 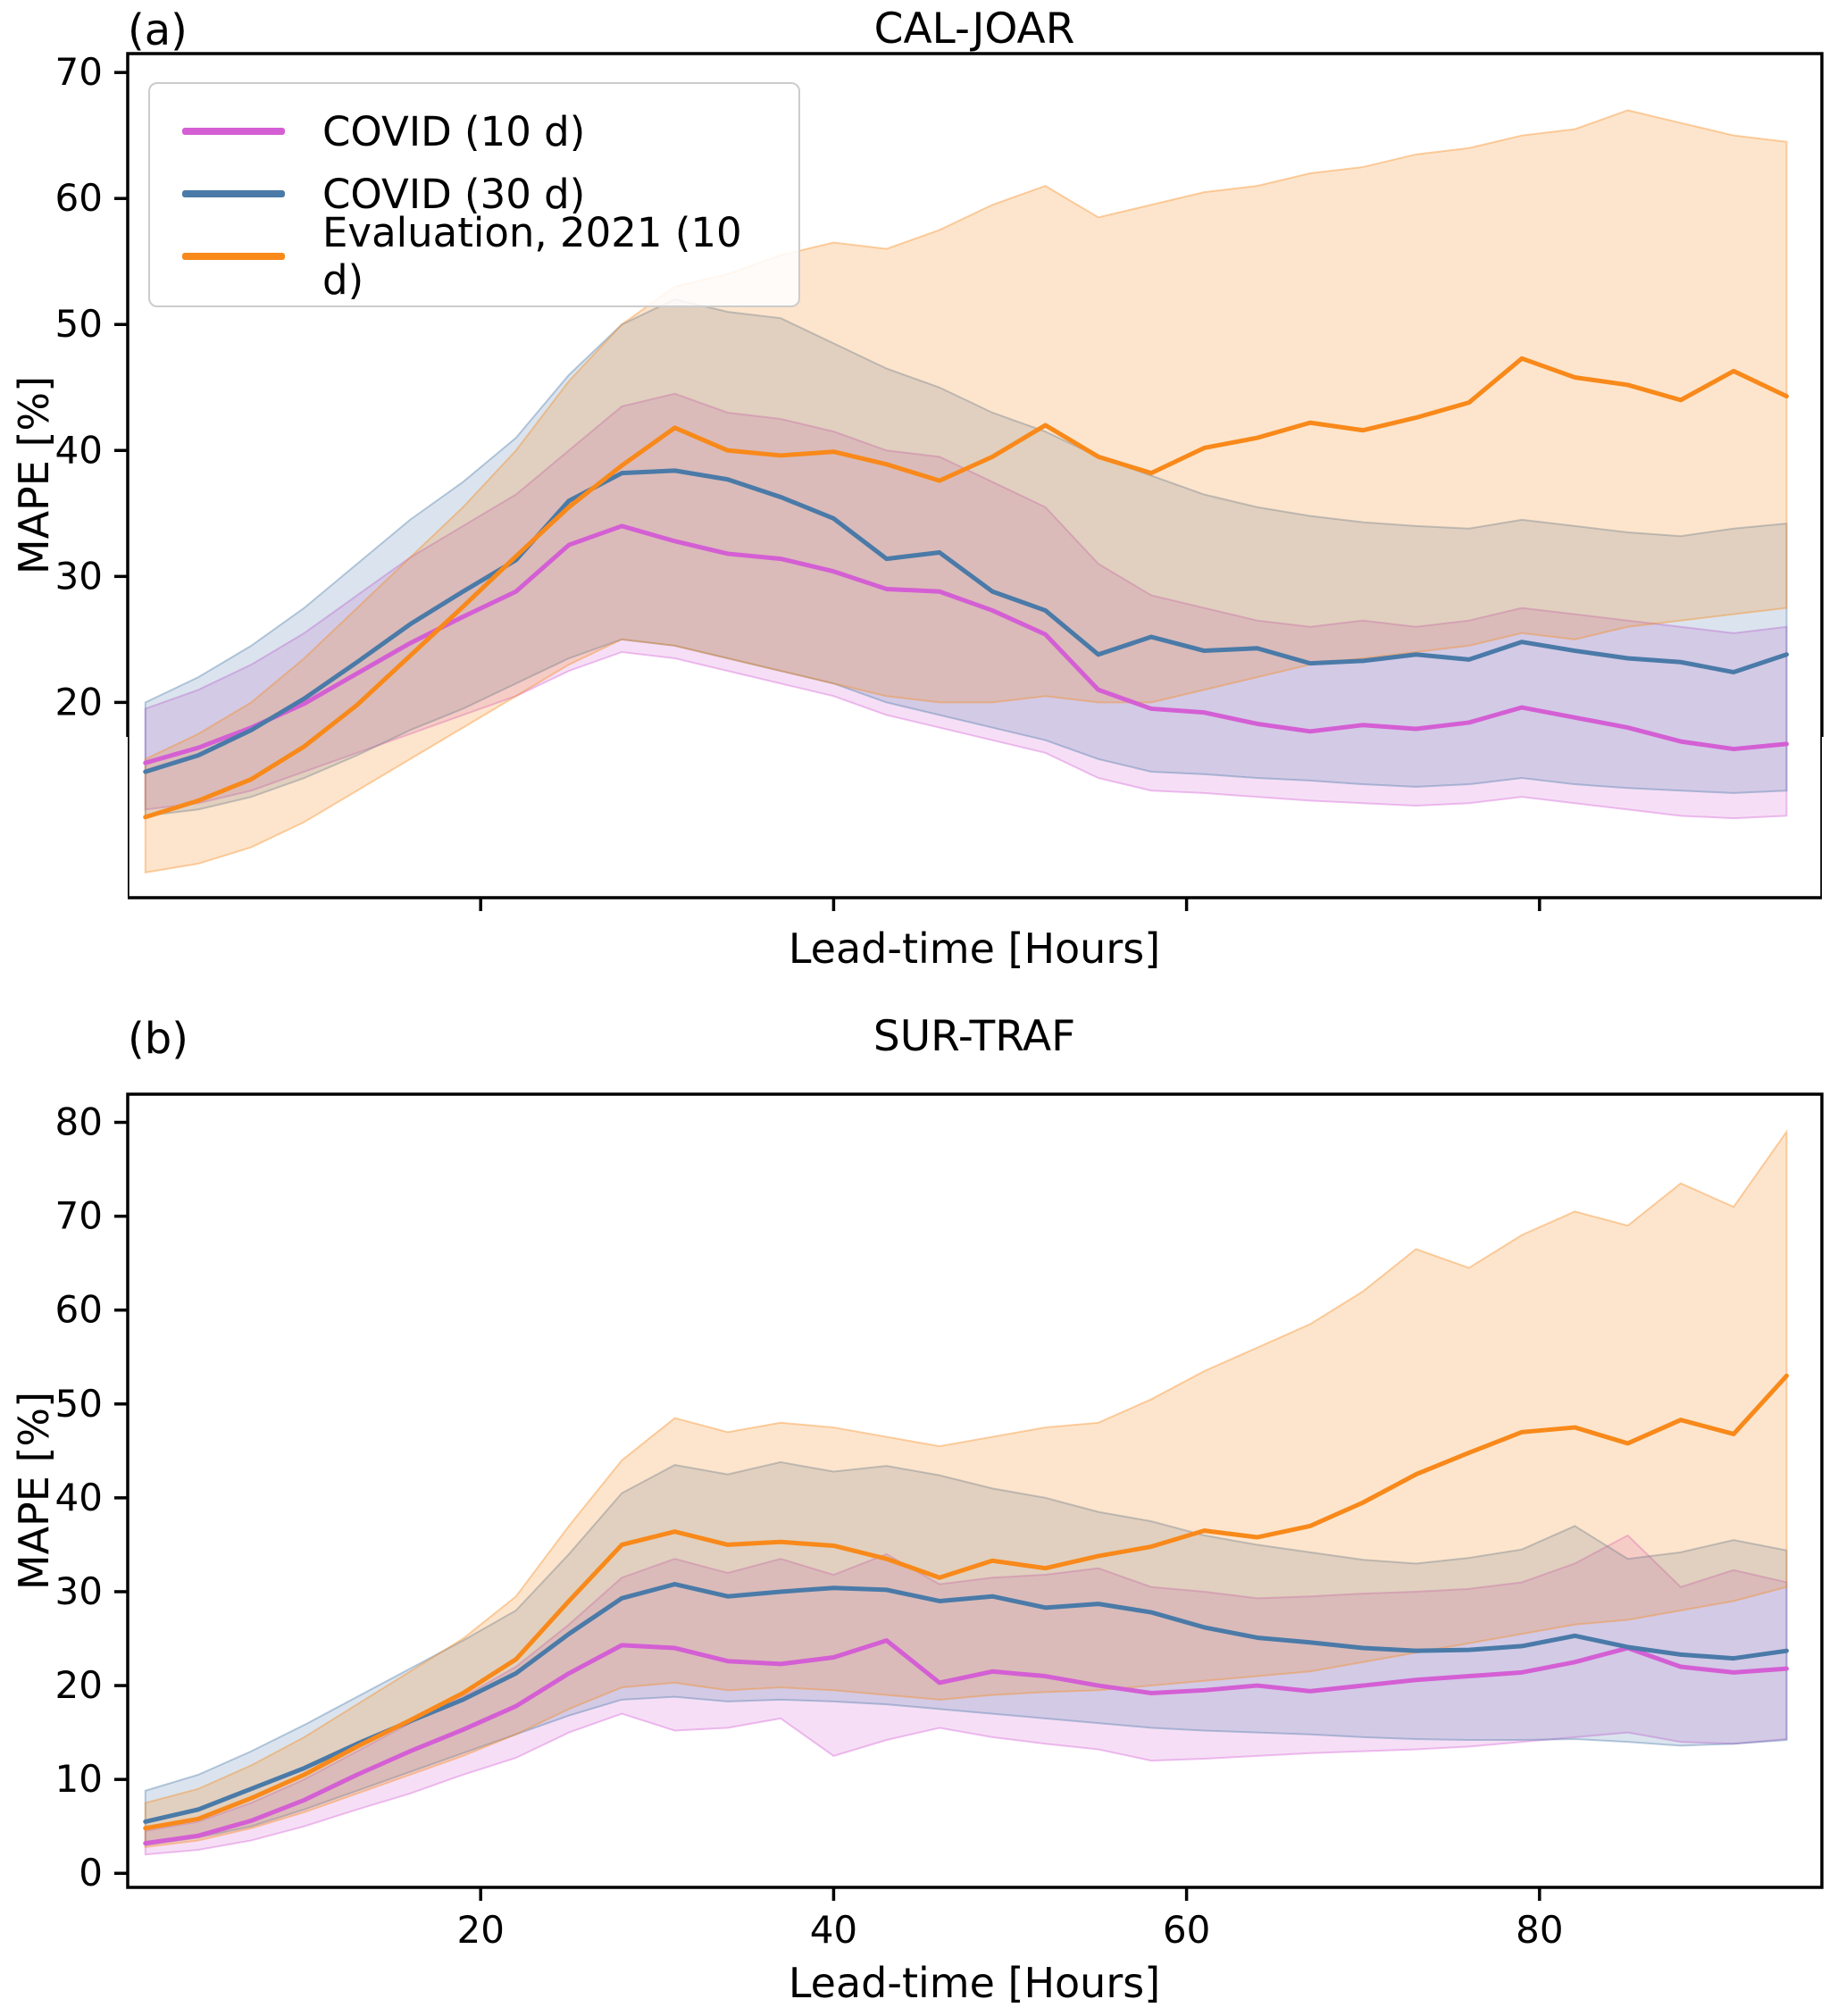 What do you see at coordinates (34, 475) in the screenshot?
I see `panel-a-y-axis-label: MAPE [%]` at bounding box center [34, 475].